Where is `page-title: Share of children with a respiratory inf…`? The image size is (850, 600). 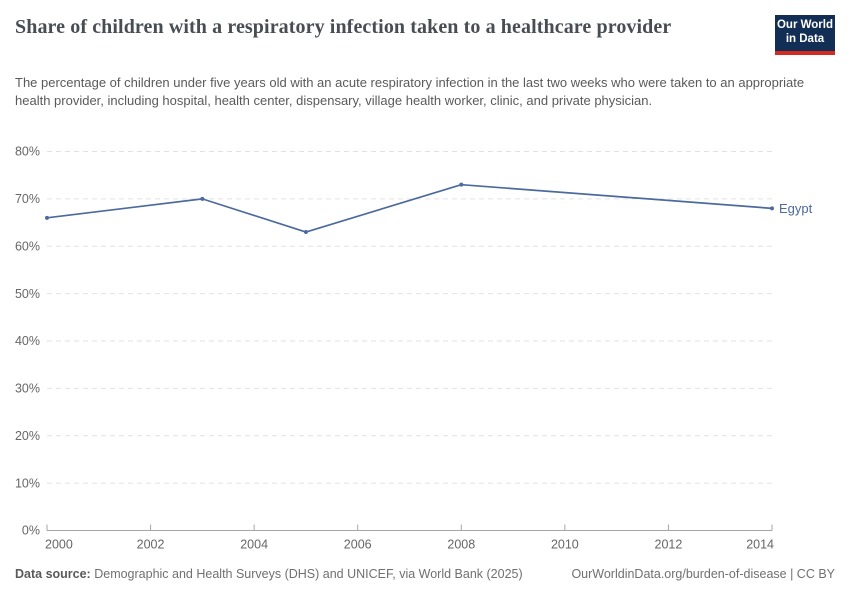
page-title: Share of children with a respiratory inf… is located at coordinates (343, 27).